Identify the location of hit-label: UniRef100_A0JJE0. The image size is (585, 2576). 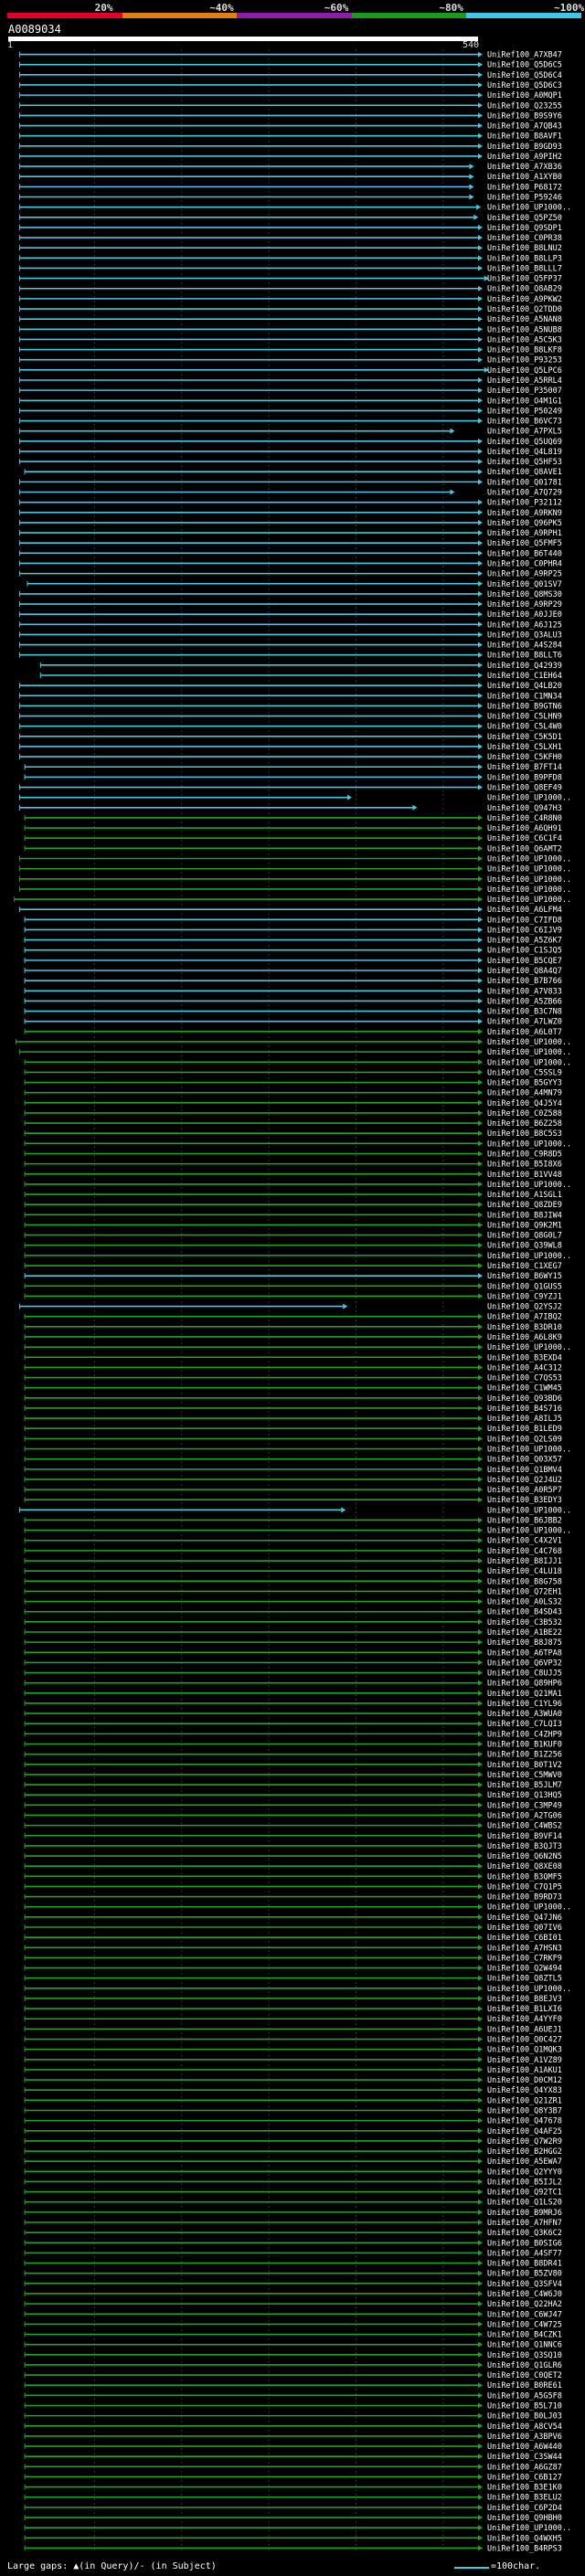
(524, 615).